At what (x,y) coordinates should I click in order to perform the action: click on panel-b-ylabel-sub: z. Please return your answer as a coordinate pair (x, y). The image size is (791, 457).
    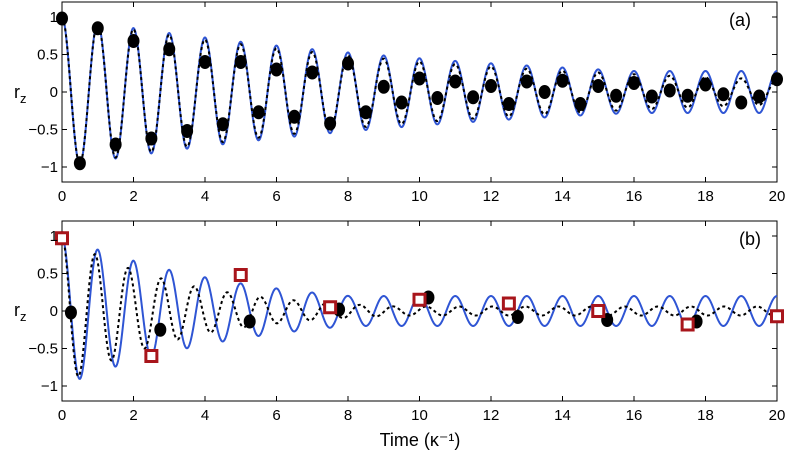
    Looking at the image, I should click on (23, 316).